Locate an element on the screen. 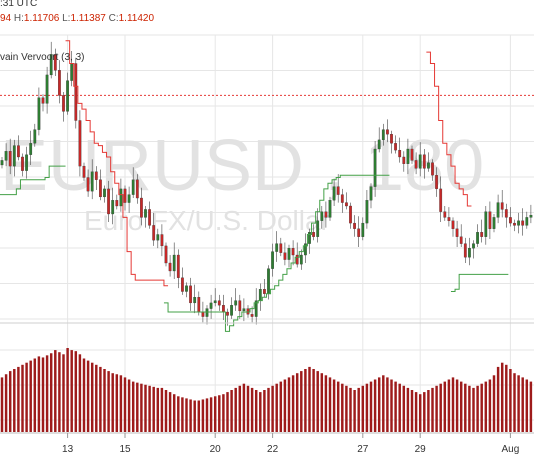 Image resolution: width=534 pixels, height=462 pixels. ohlc-low-value: 1.11387 is located at coordinates (88, 18).